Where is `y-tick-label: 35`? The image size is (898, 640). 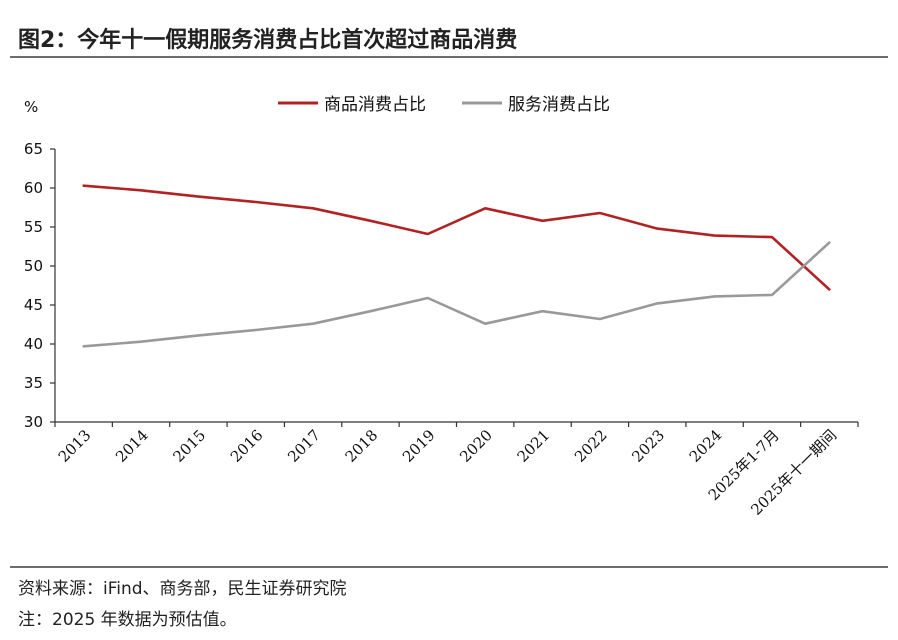
y-tick-label: 35 is located at coordinates (33, 383).